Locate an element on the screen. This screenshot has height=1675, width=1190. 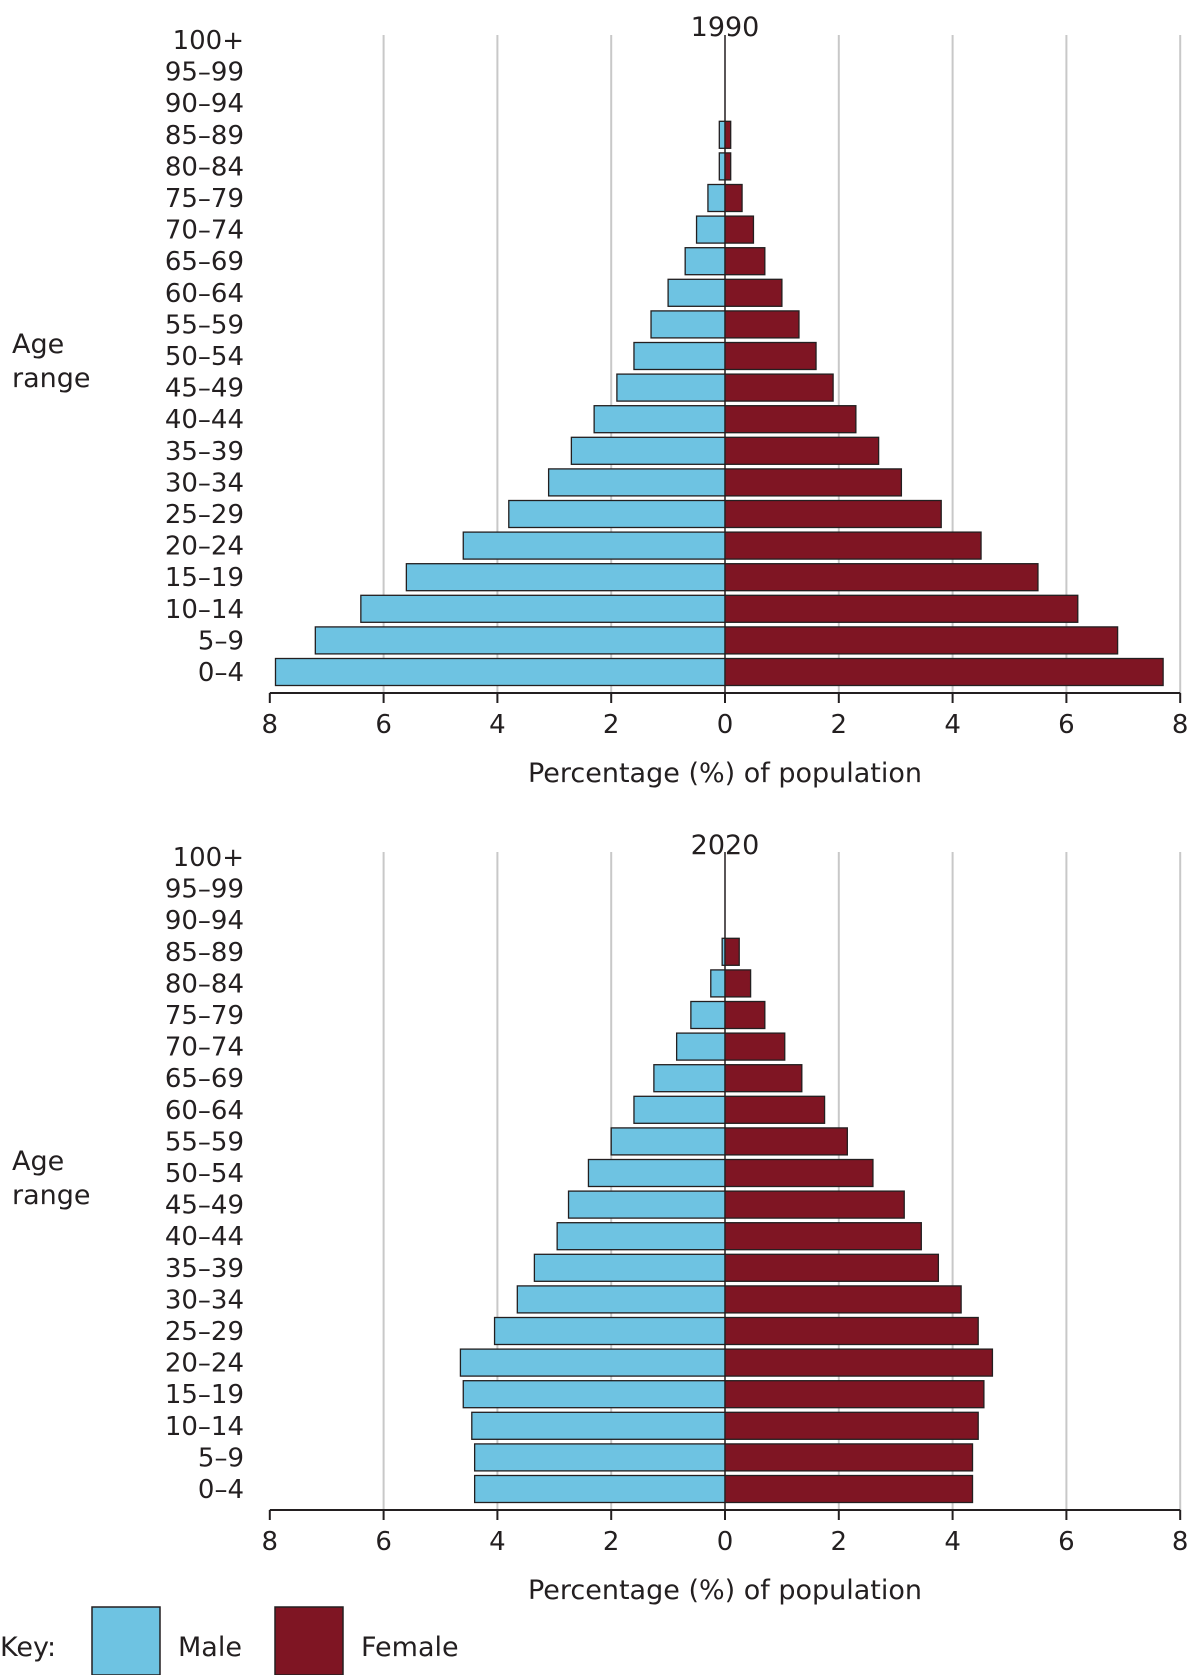
x-axis-label: Percentage (%) of population is located at coordinates (725, 773).